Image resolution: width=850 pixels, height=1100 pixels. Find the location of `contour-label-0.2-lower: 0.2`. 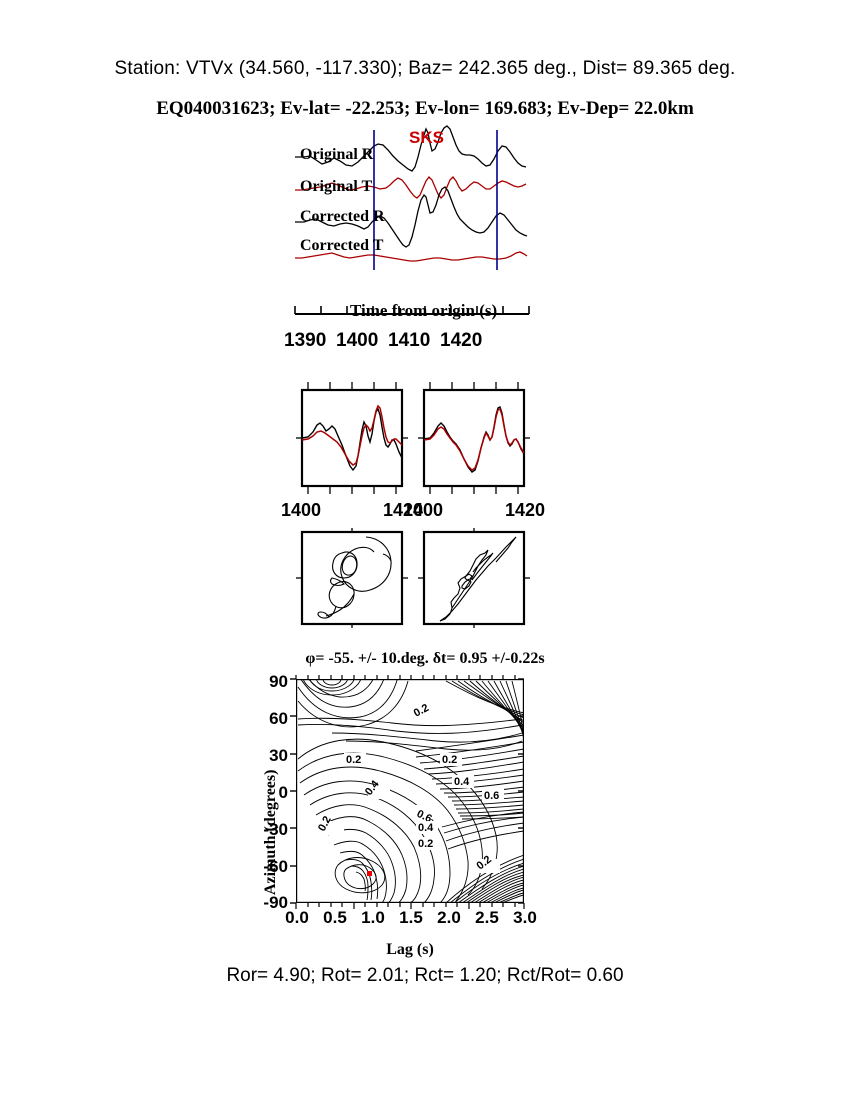

contour-label-0.2-lower: 0.2 is located at coordinates (427, 843).